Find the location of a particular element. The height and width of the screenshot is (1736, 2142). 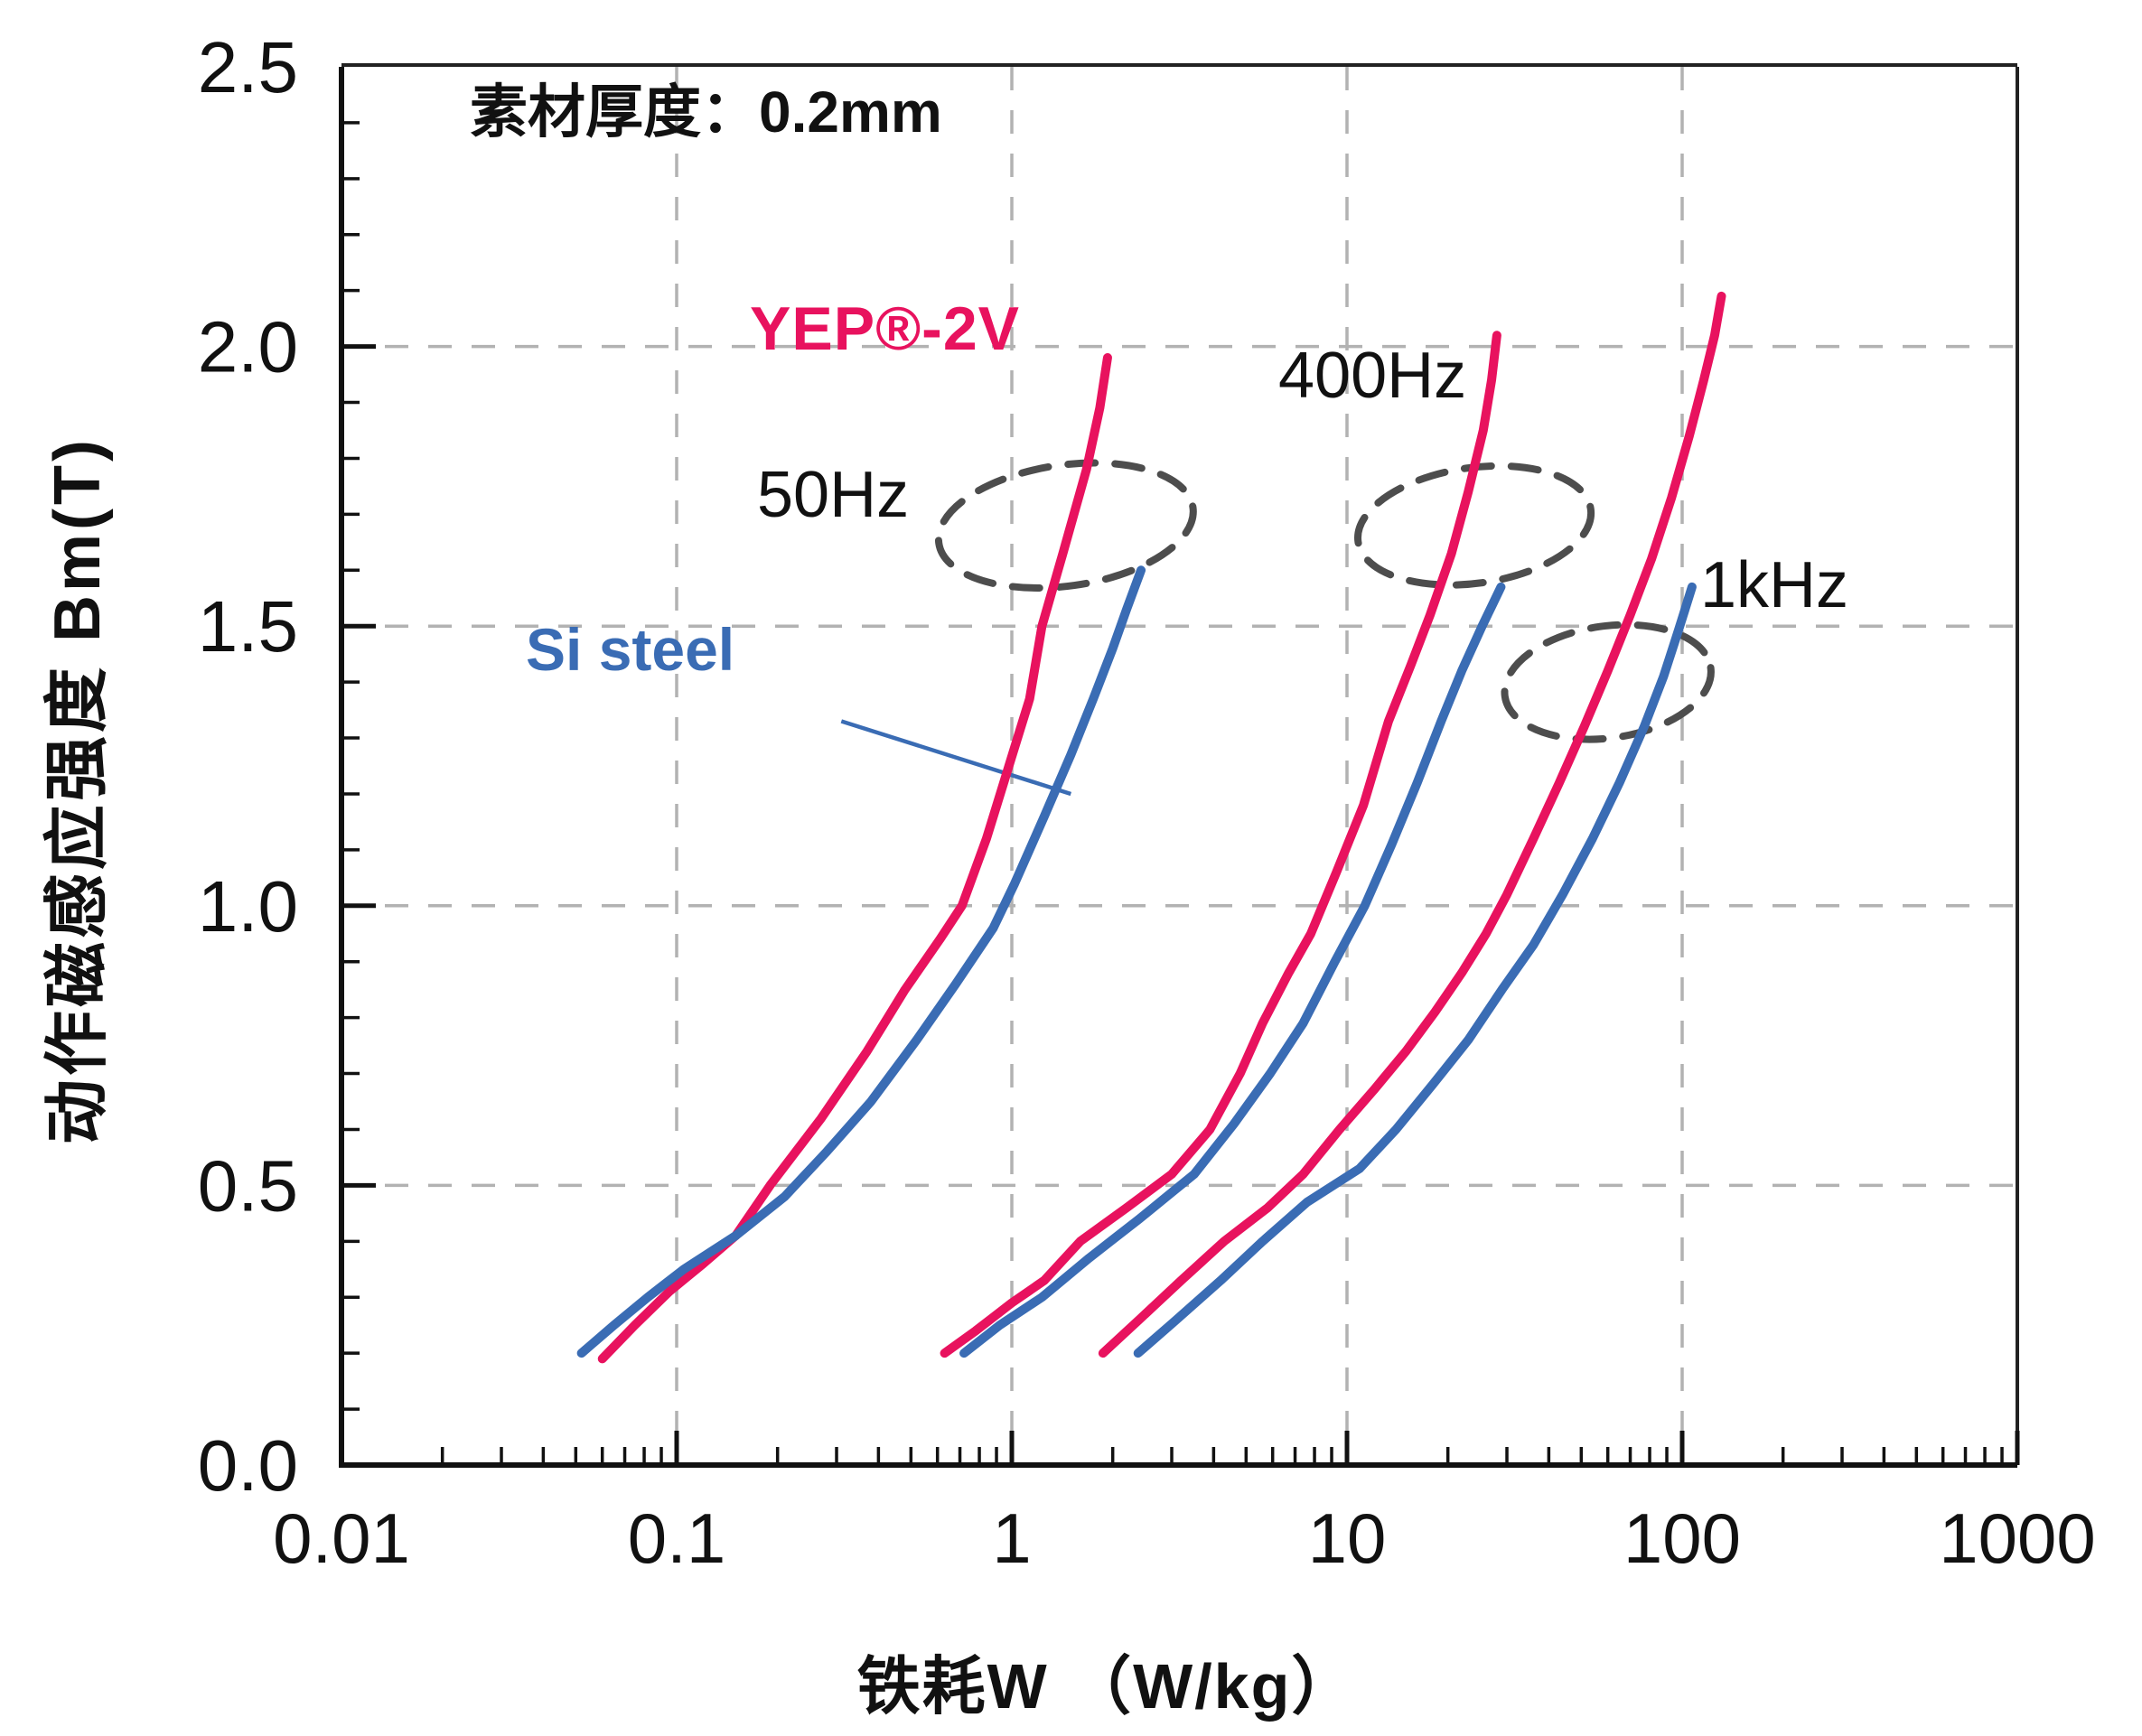

x-tick-label: 1 is located at coordinates (1011, 1538).